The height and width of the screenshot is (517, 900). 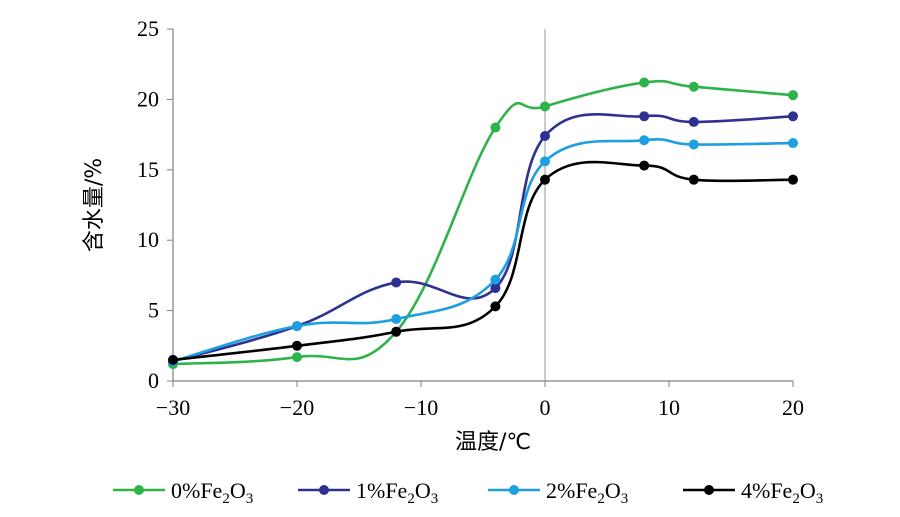 I want to click on legend-label: 0%Fe2O3, so click(x=212, y=492).